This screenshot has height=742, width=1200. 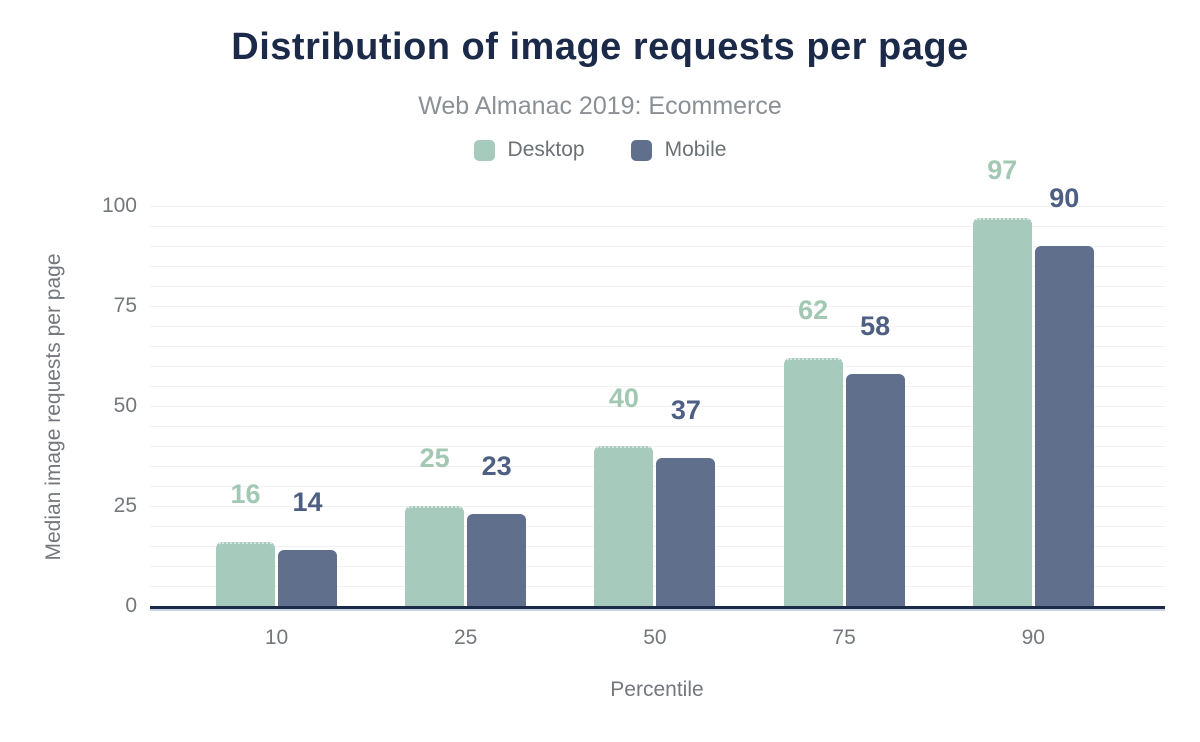 I want to click on y-tick-label: 50, so click(x=125, y=405).